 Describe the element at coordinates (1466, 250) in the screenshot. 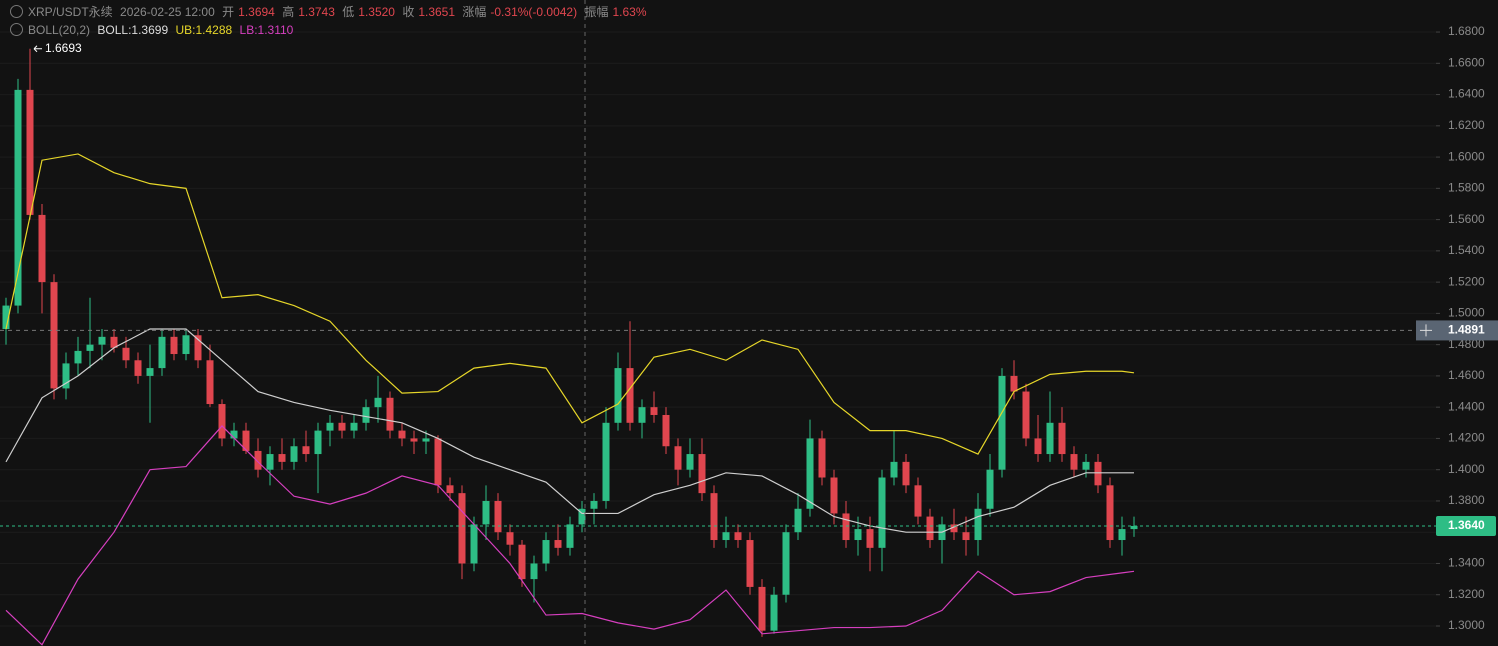

I see `y-tick-label: 1.5400` at that location.